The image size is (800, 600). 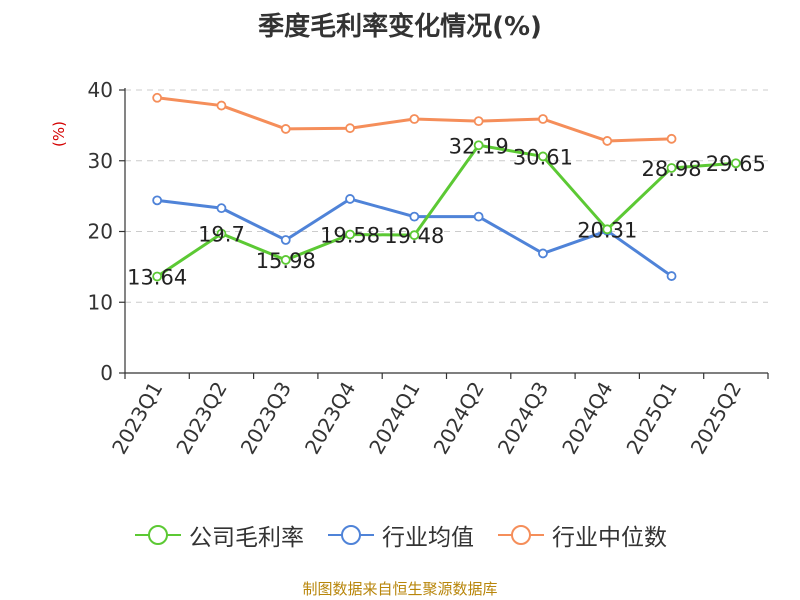 I want to click on data-label: 32.19, so click(x=479, y=146).